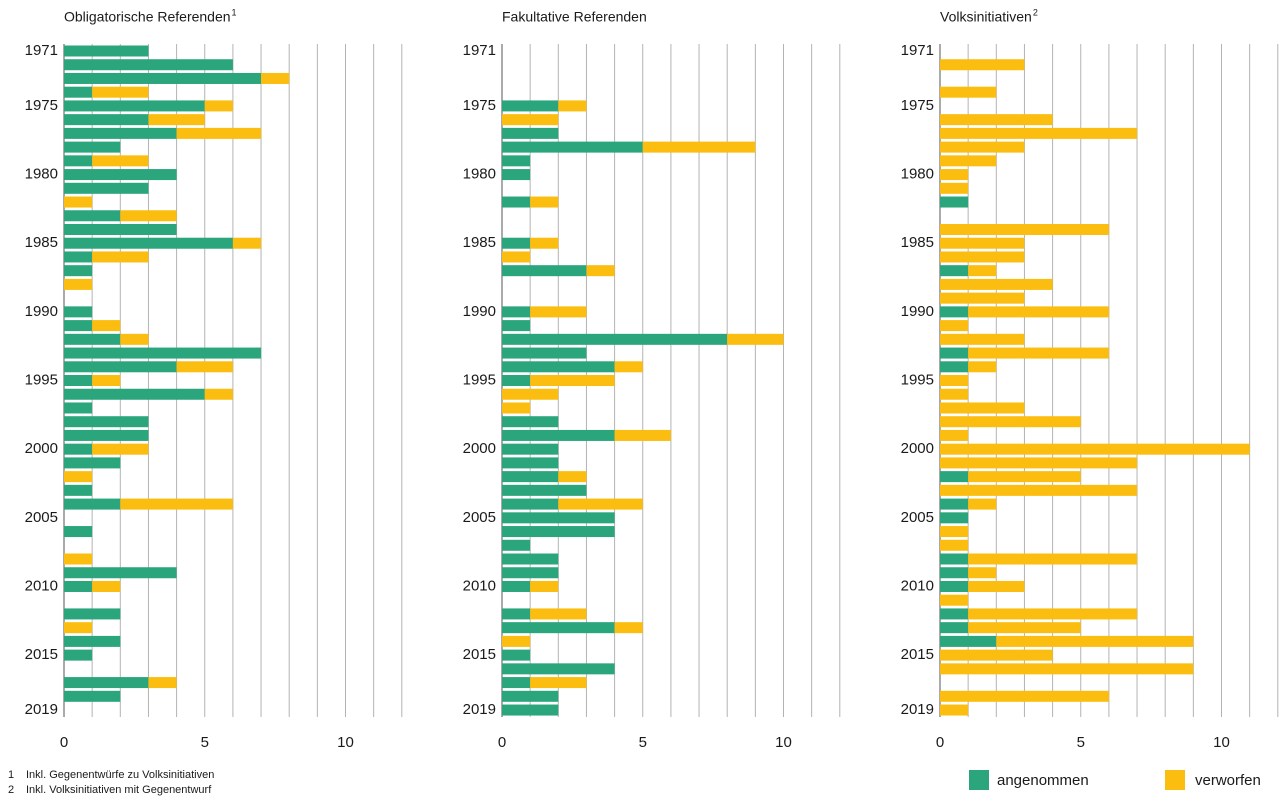  Describe the element at coordinates (917, 242) in the screenshot. I see `y-tick-label: 1985` at that location.